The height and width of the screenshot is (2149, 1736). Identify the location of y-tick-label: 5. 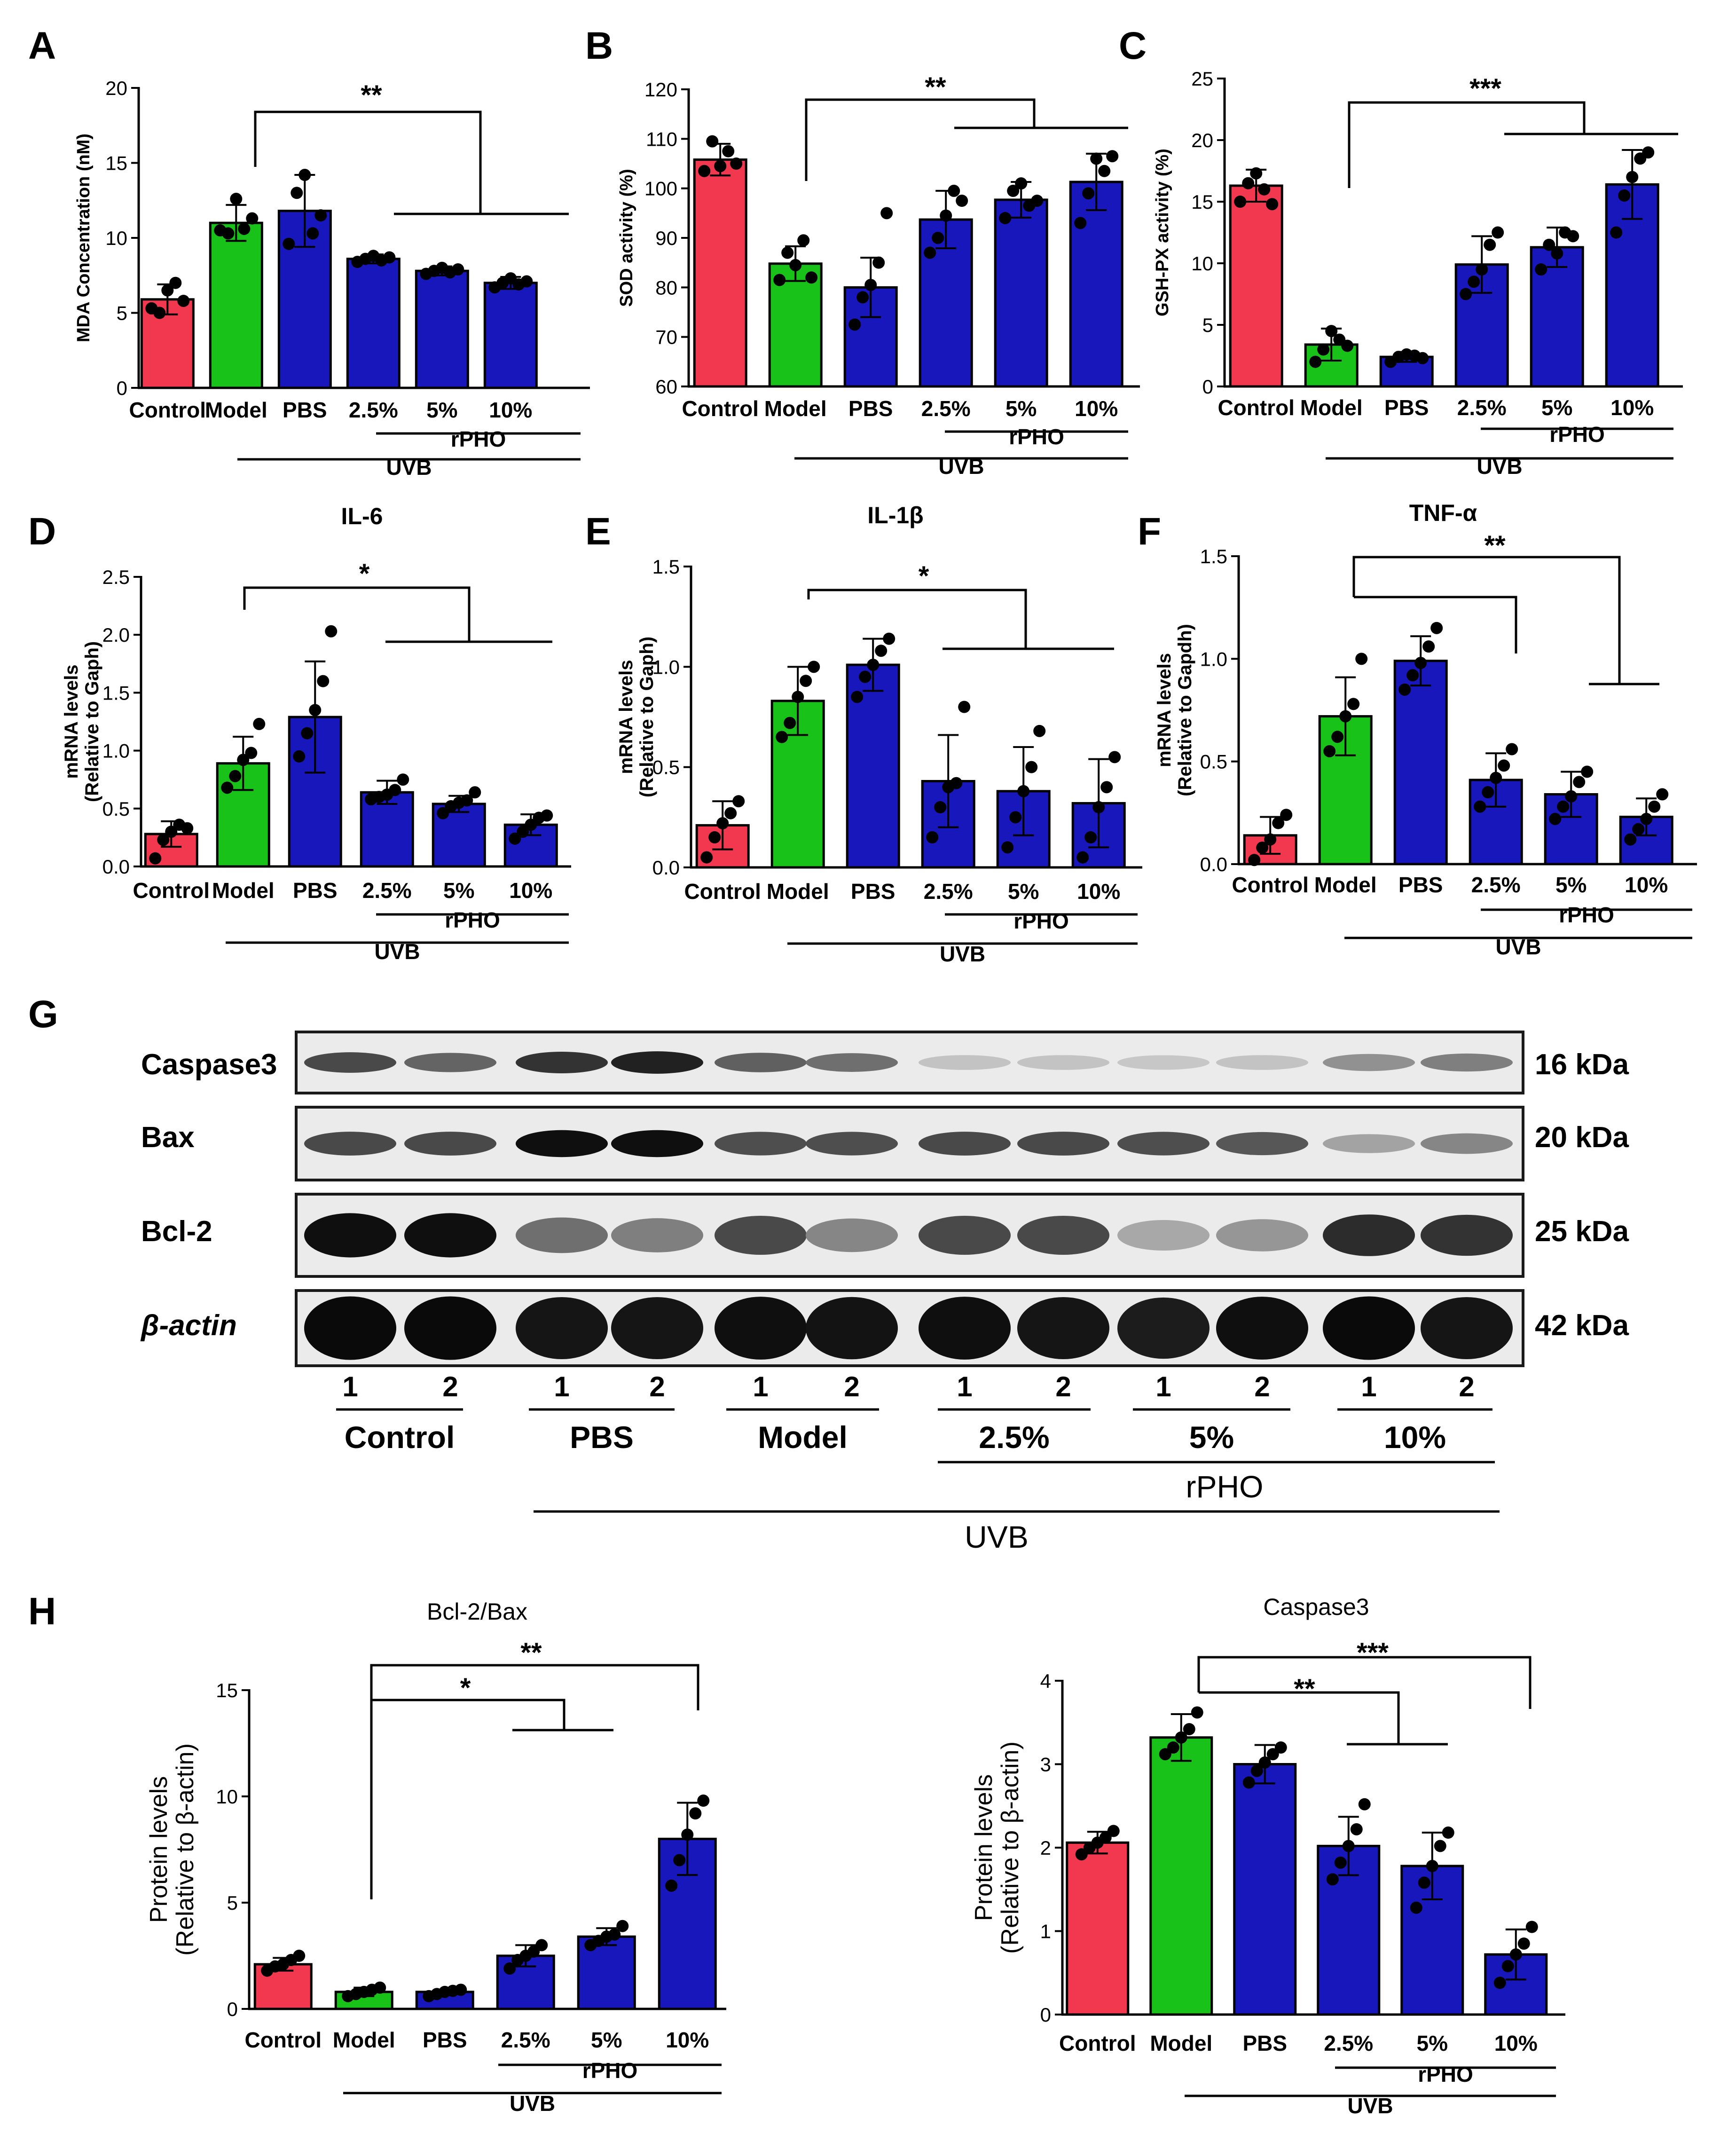
(232, 1903).